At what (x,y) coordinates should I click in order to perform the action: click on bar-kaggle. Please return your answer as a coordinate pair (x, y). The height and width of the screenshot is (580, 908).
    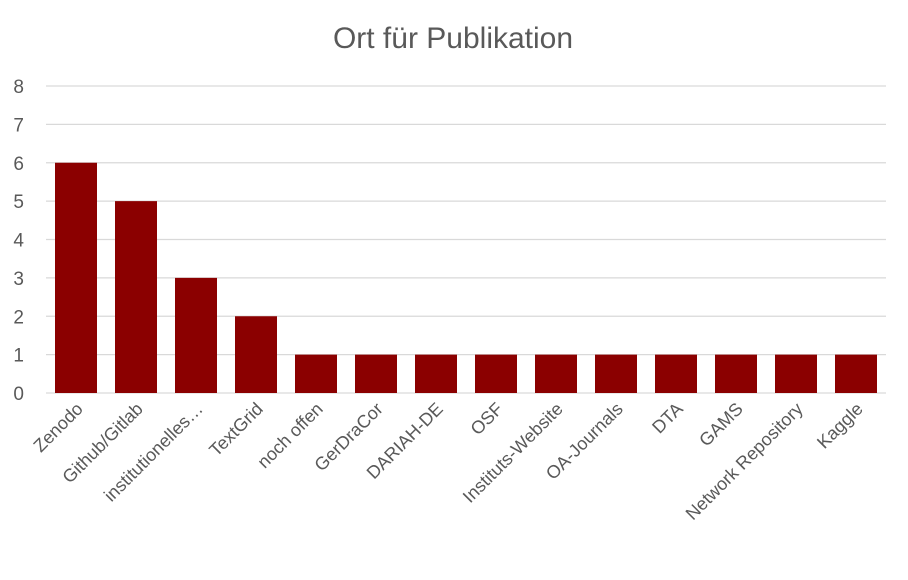
    Looking at the image, I should click on (856, 373).